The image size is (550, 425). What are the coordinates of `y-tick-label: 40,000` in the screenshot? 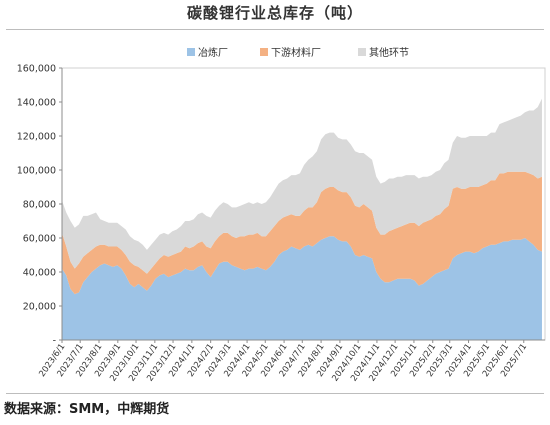 It's located at (39, 273).